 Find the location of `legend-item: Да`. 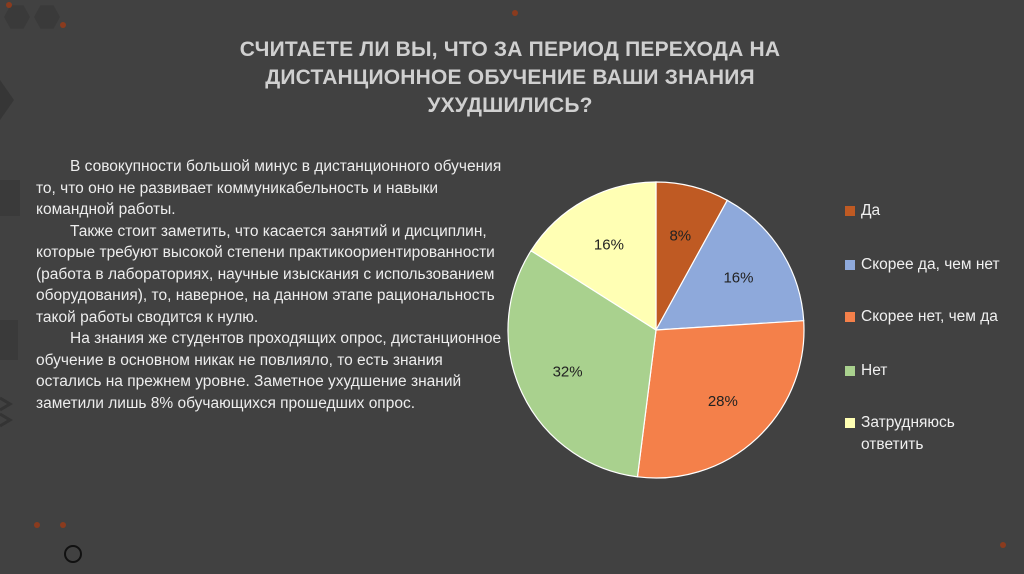

legend-item: Да is located at coordinates (928, 211).